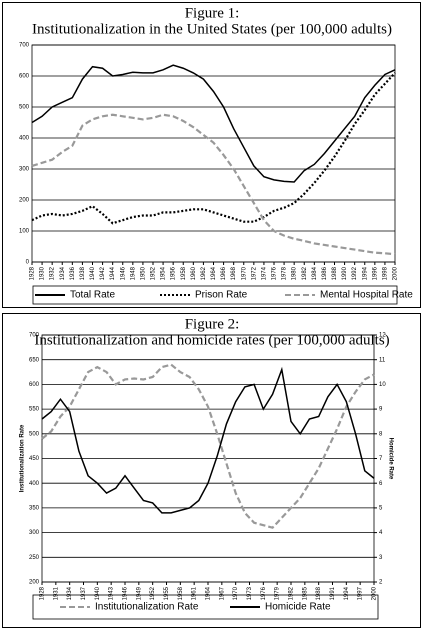 The image size is (424, 630). I want to click on y-tick-label: 250, so click(34, 558).